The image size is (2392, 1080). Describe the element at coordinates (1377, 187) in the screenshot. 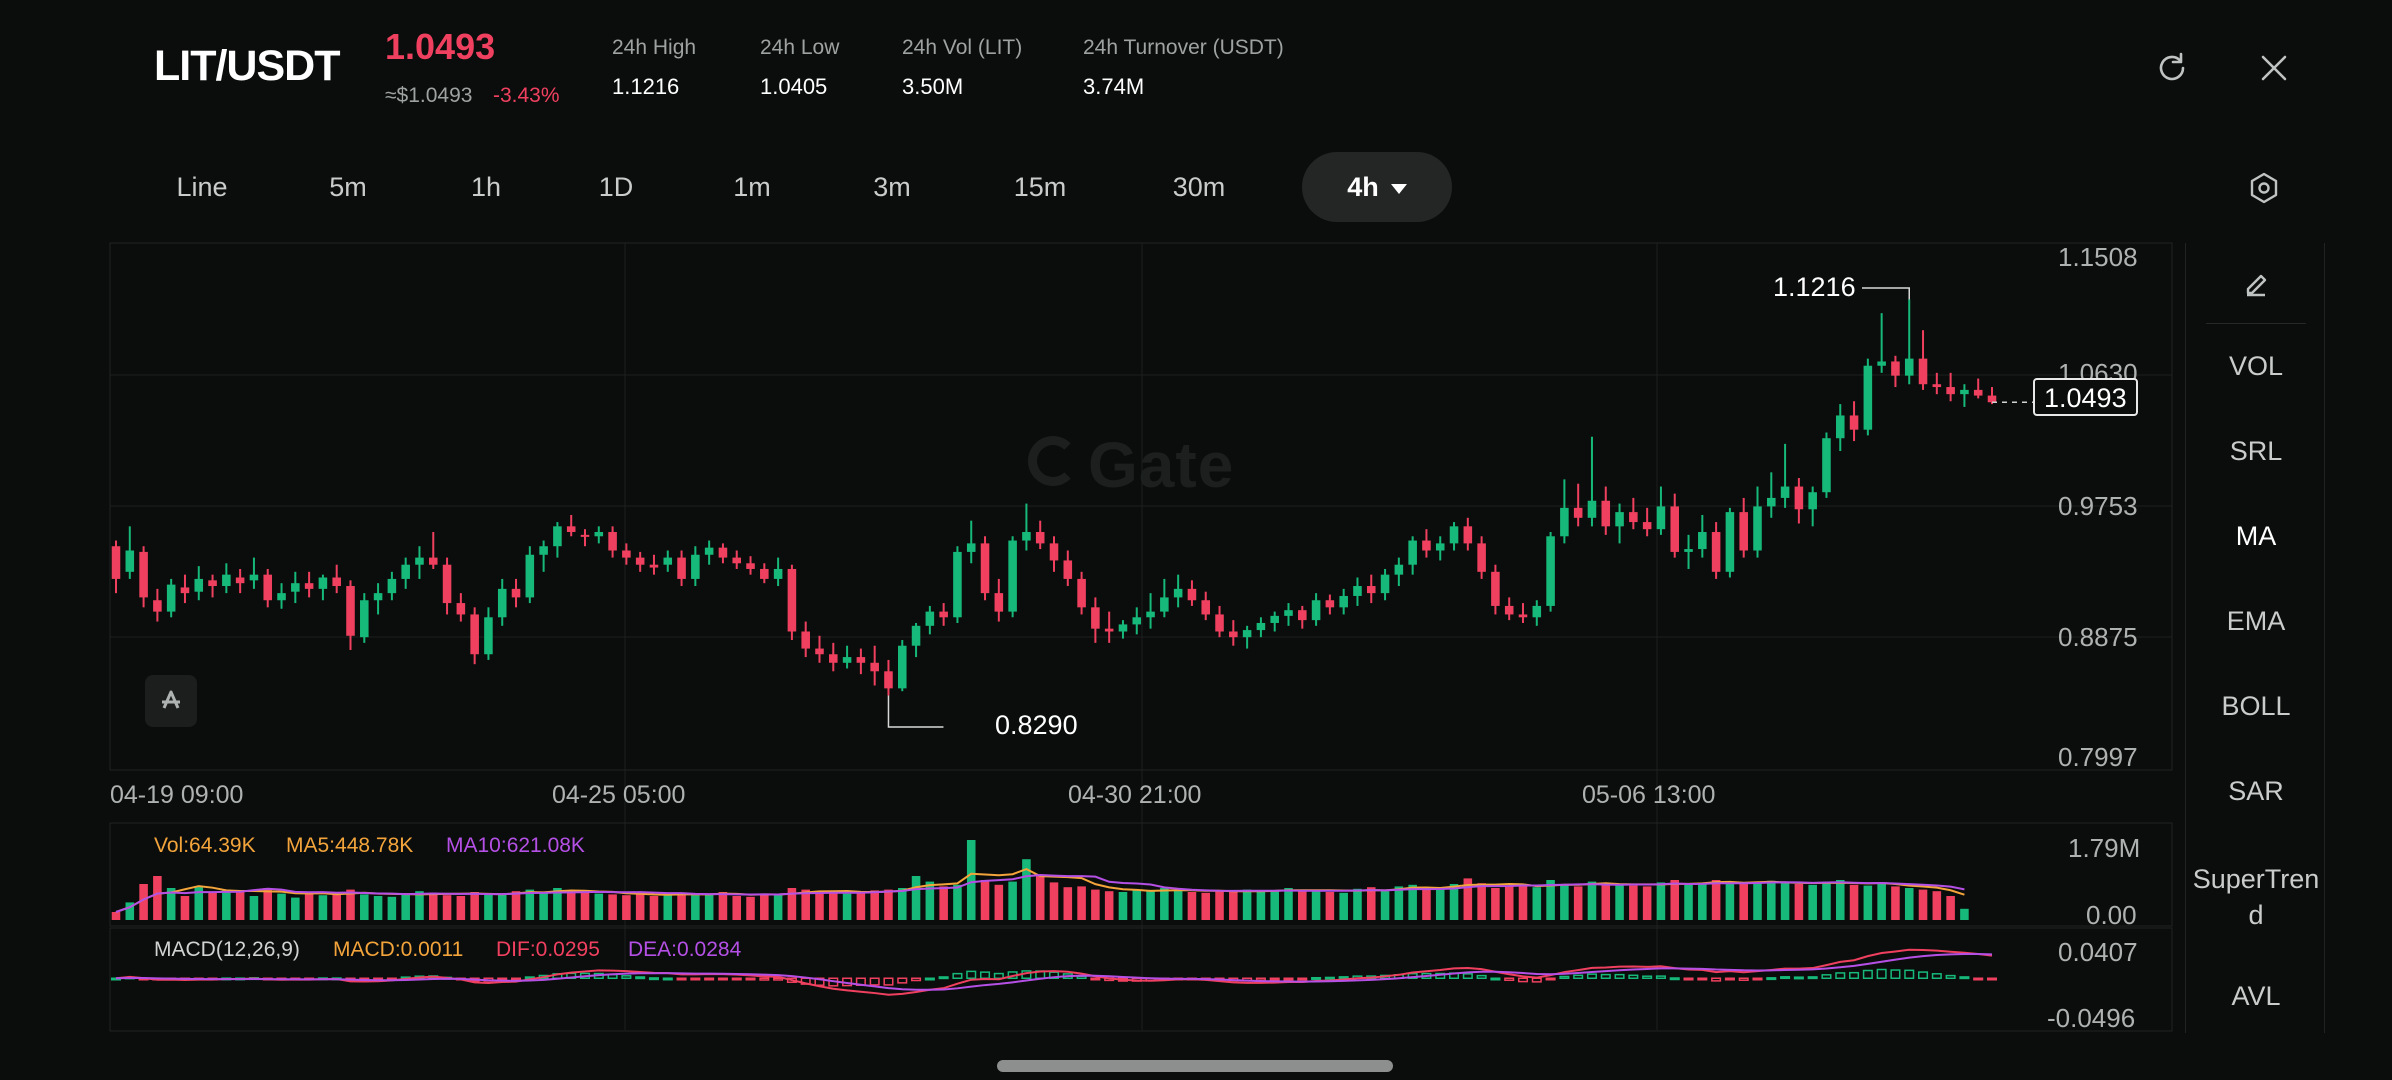

I see `tab-4h: 4h` at that location.